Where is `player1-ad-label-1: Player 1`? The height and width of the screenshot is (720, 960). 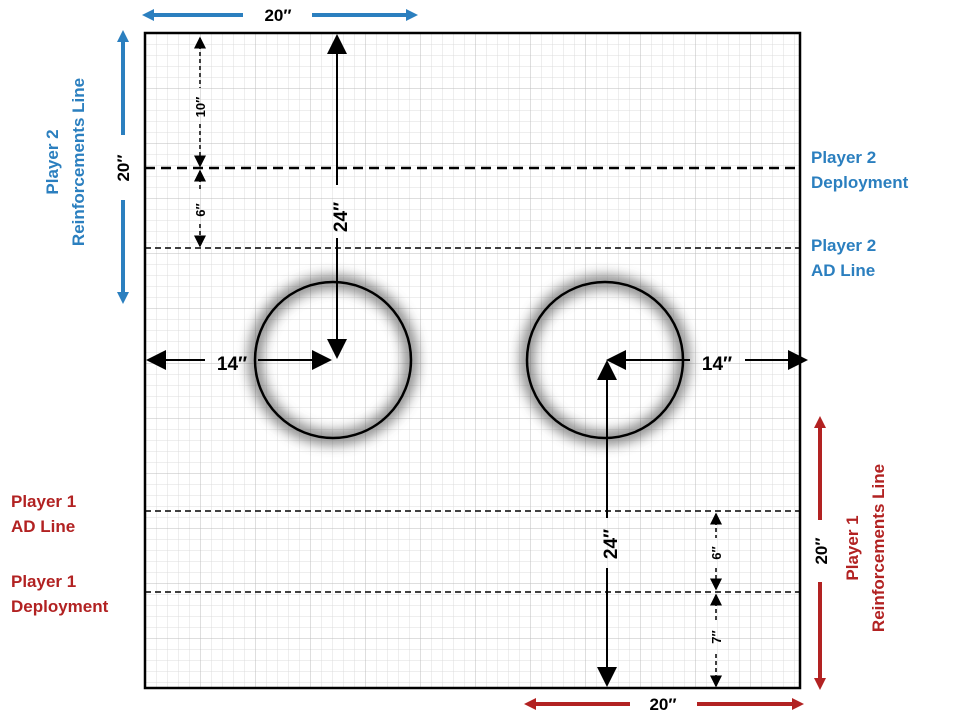 player1-ad-label-1: Player 1 is located at coordinates (43, 501).